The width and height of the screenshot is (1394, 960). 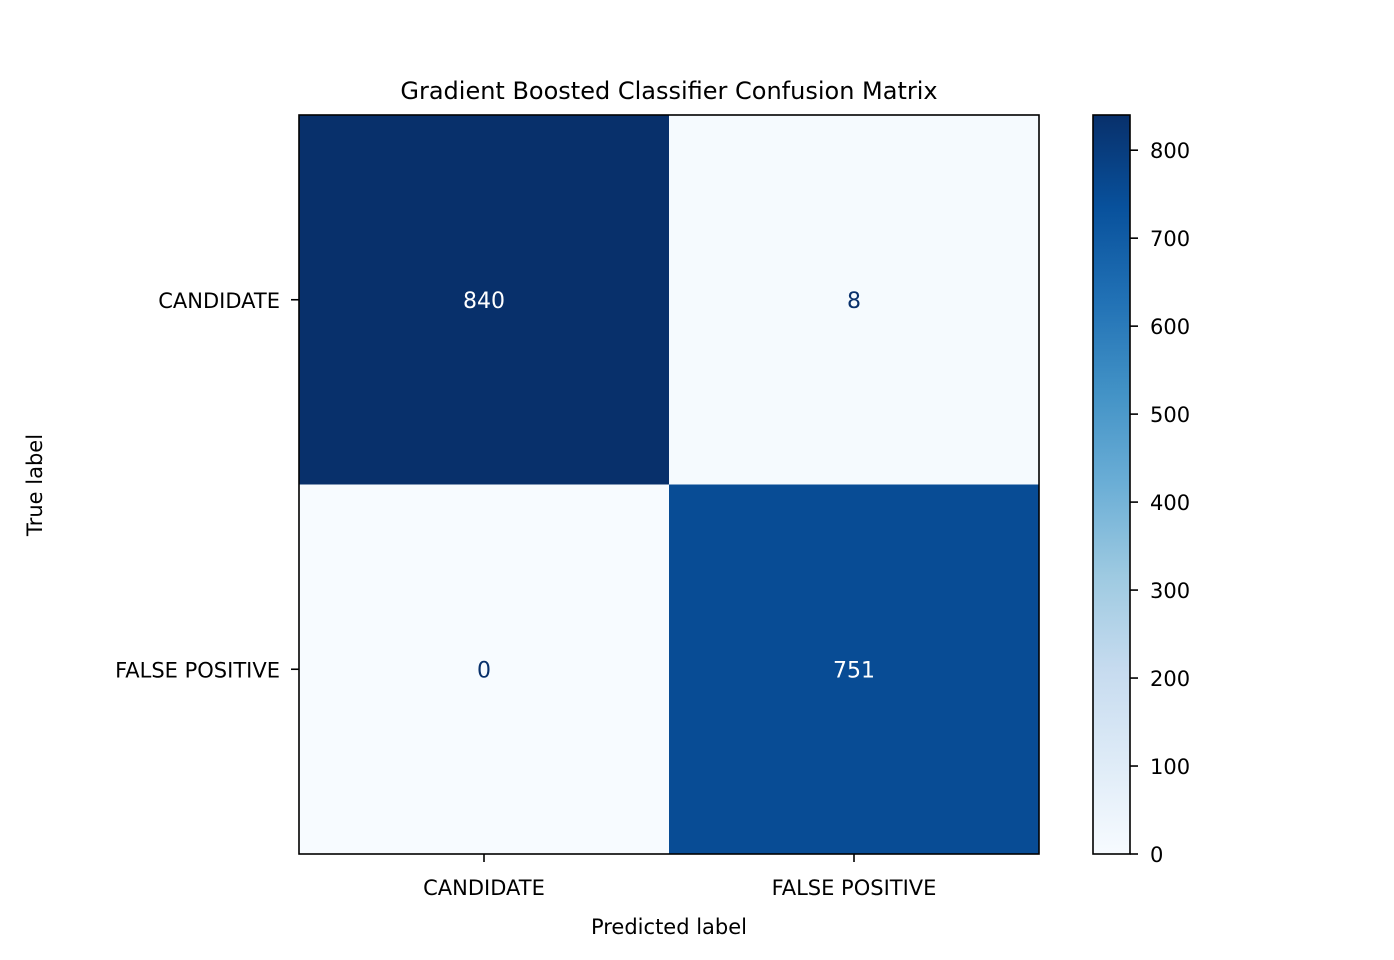 What do you see at coordinates (1170, 415) in the screenshot?
I see `colorbar-tick-label: 500` at bounding box center [1170, 415].